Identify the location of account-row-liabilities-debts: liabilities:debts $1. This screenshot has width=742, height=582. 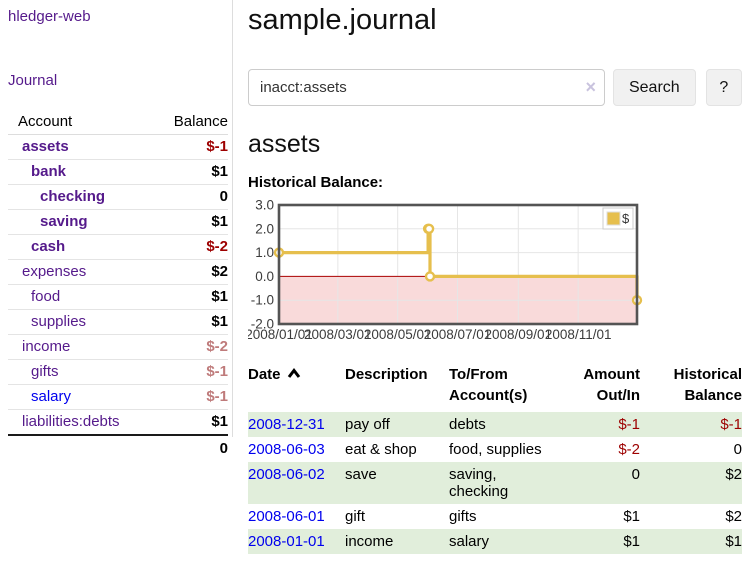
(118, 422).